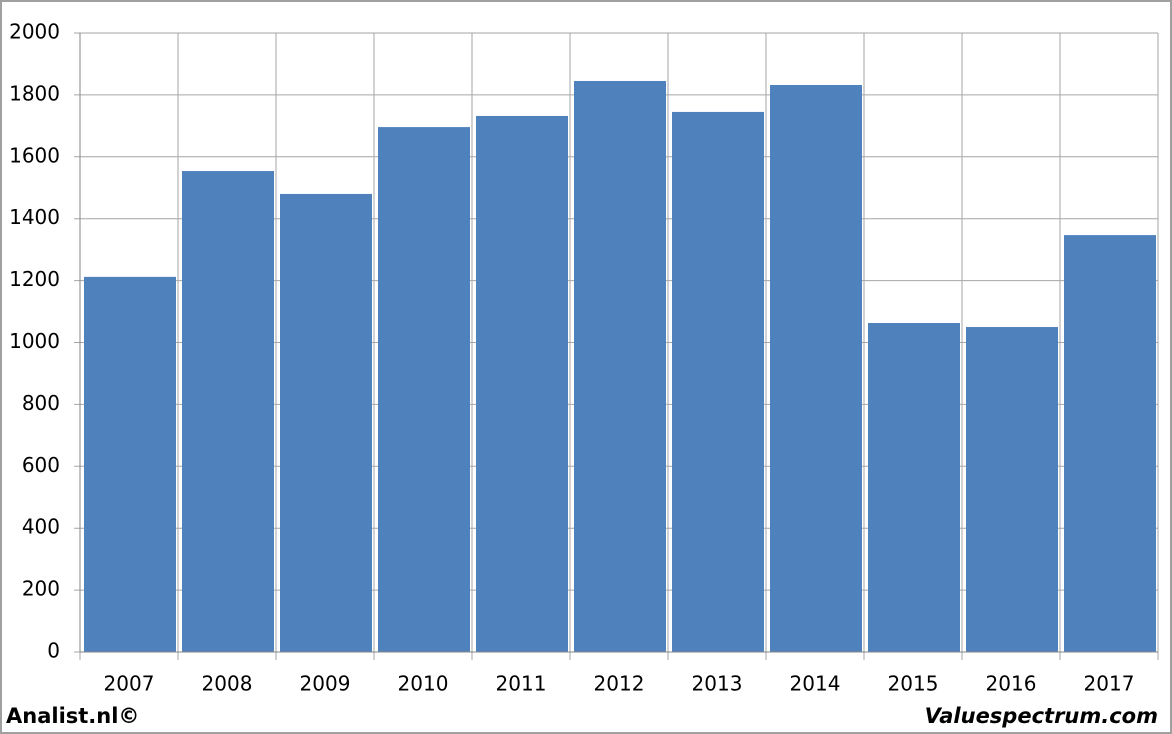 This screenshot has width=1172, height=734. I want to click on x-tick-label: 2007, so click(129, 684).